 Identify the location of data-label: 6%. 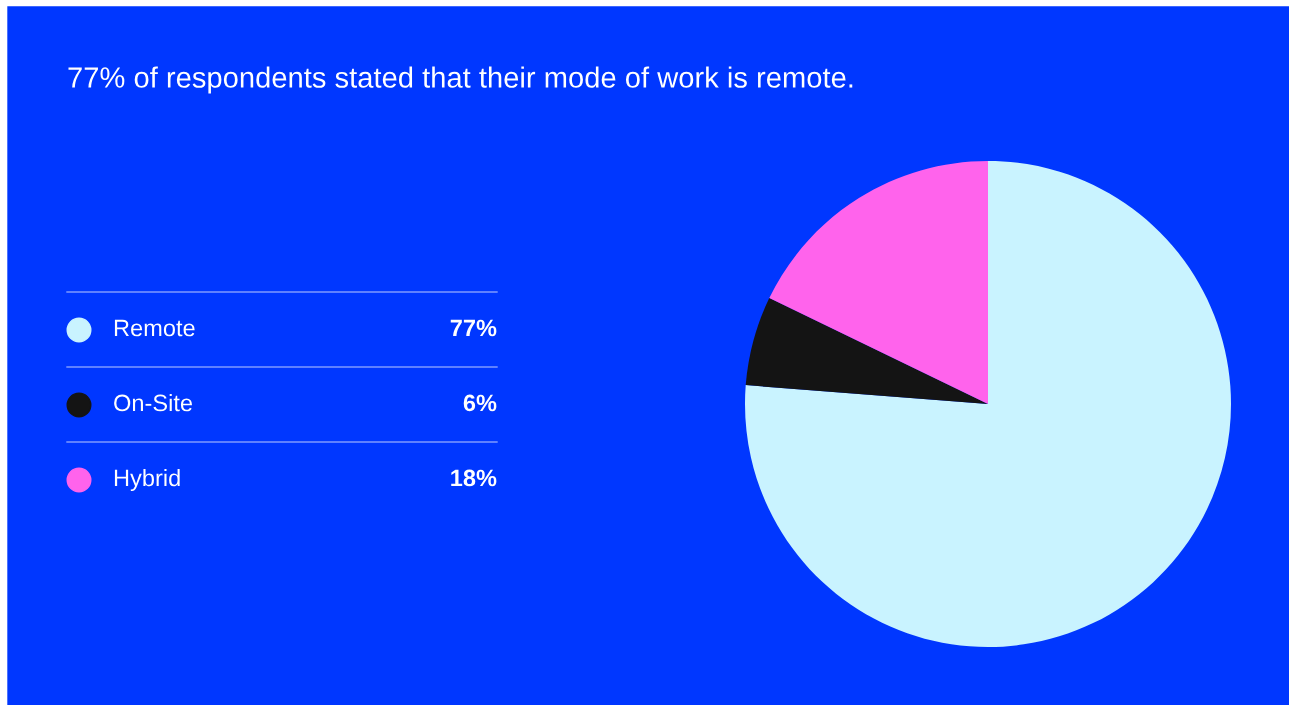
(480, 403).